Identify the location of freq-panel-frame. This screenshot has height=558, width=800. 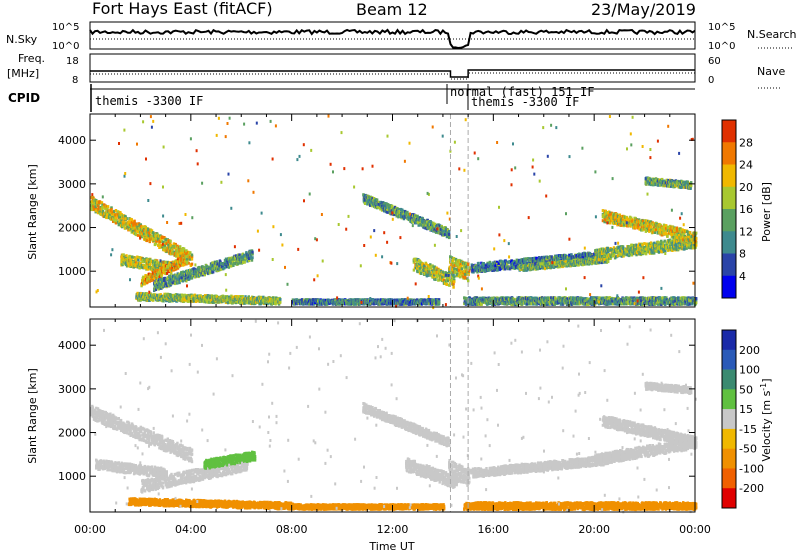
(392, 68).